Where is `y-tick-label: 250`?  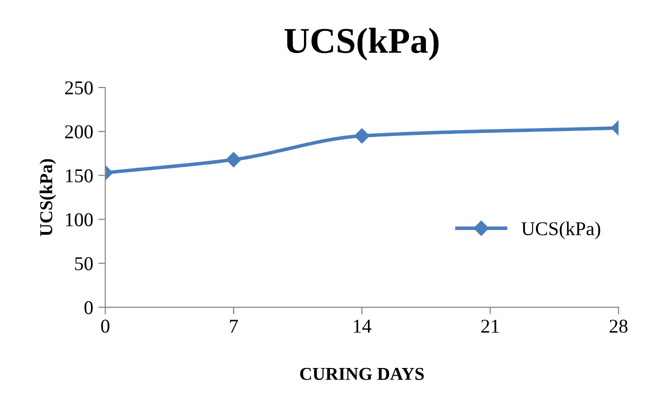 y-tick-label: 250 is located at coordinates (79, 87).